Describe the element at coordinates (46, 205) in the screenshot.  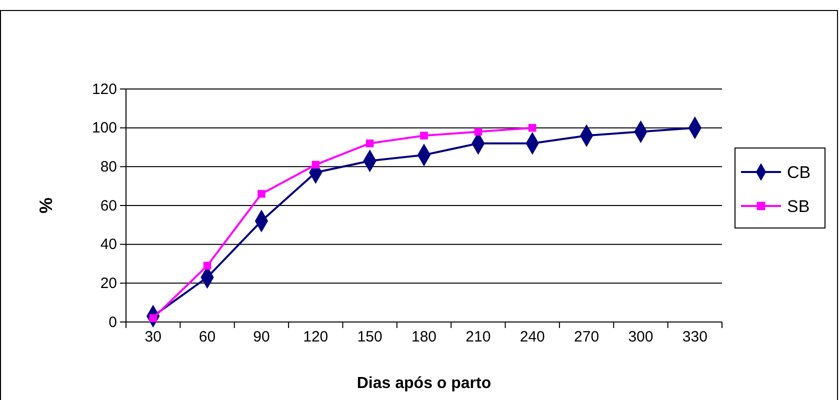
I see `y-axis-title: %` at that location.